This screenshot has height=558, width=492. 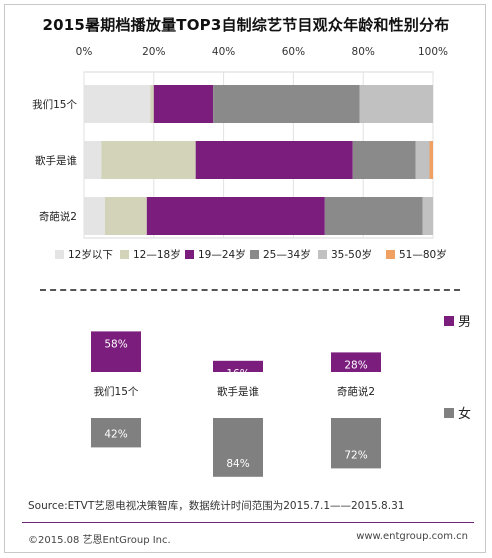 What do you see at coordinates (355, 365) in the screenshot?
I see `male-value-label: 28%` at bounding box center [355, 365].